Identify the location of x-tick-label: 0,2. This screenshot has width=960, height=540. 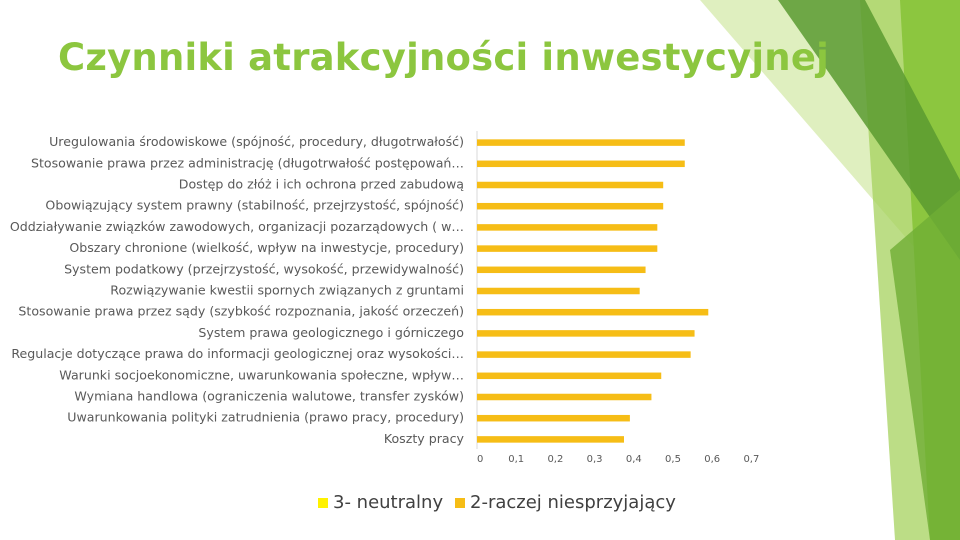
(555, 459).